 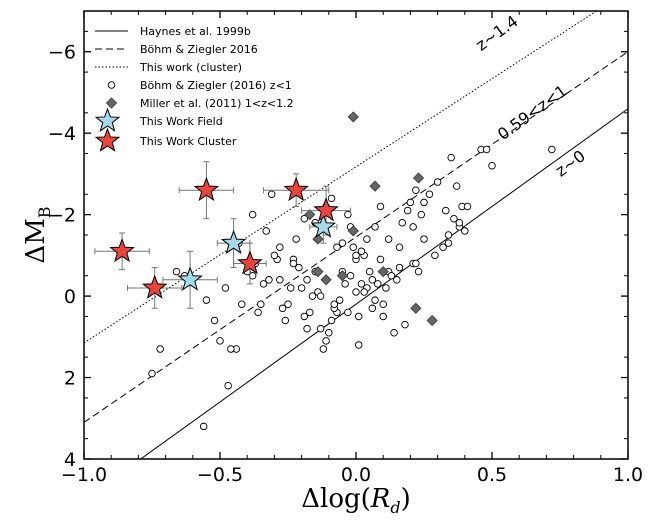 I want to click on y-tick-label: −6, so click(x=62, y=53).